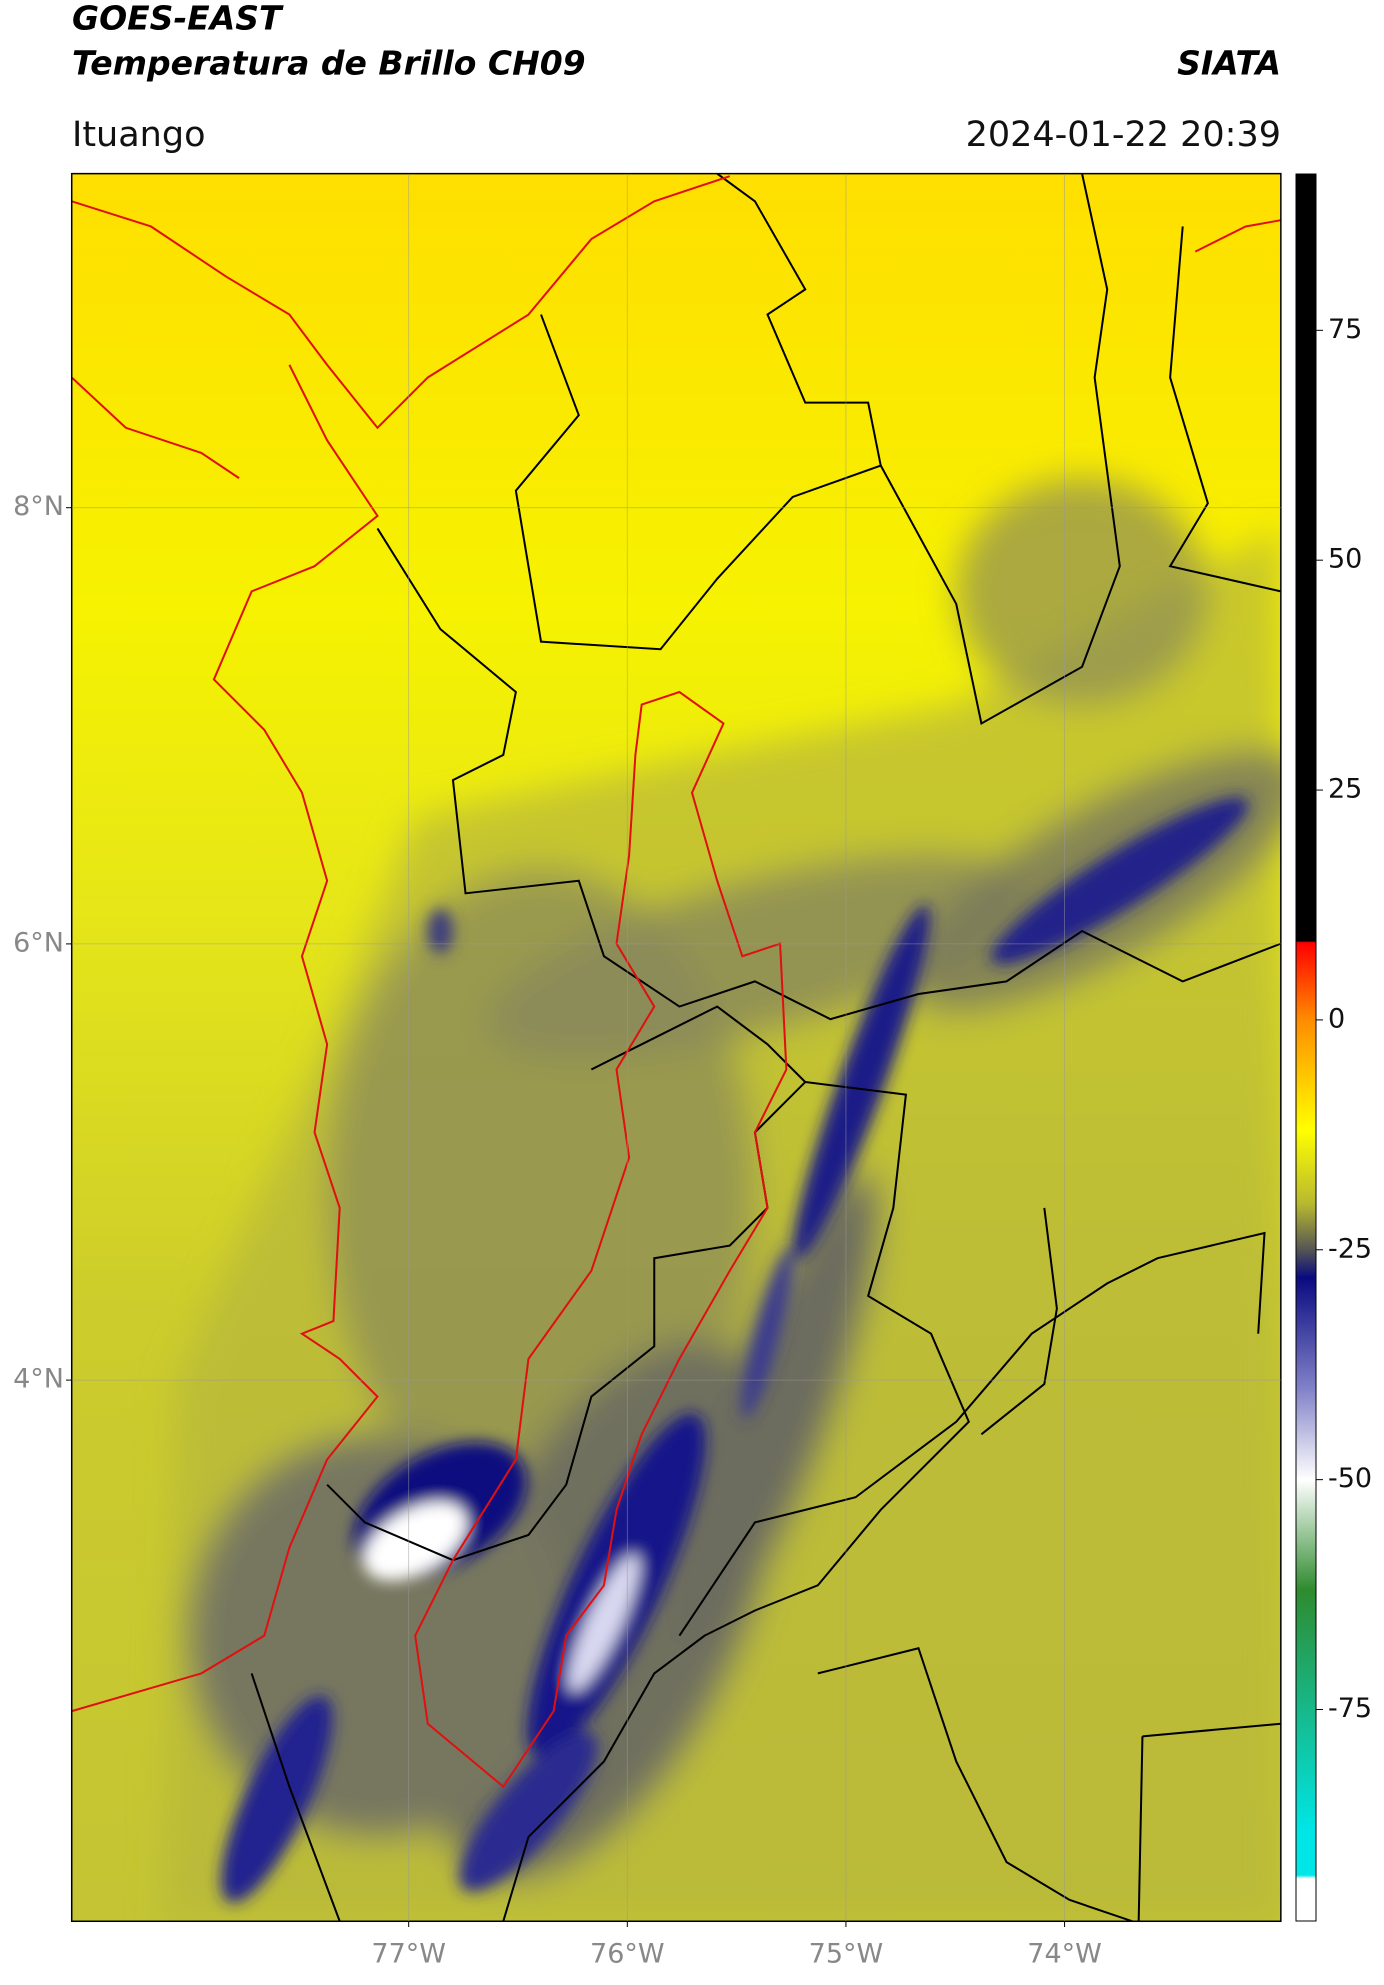 This screenshot has width=1384, height=1985. I want to click on colorbar-tick-label: -25, so click(1350, 1248).